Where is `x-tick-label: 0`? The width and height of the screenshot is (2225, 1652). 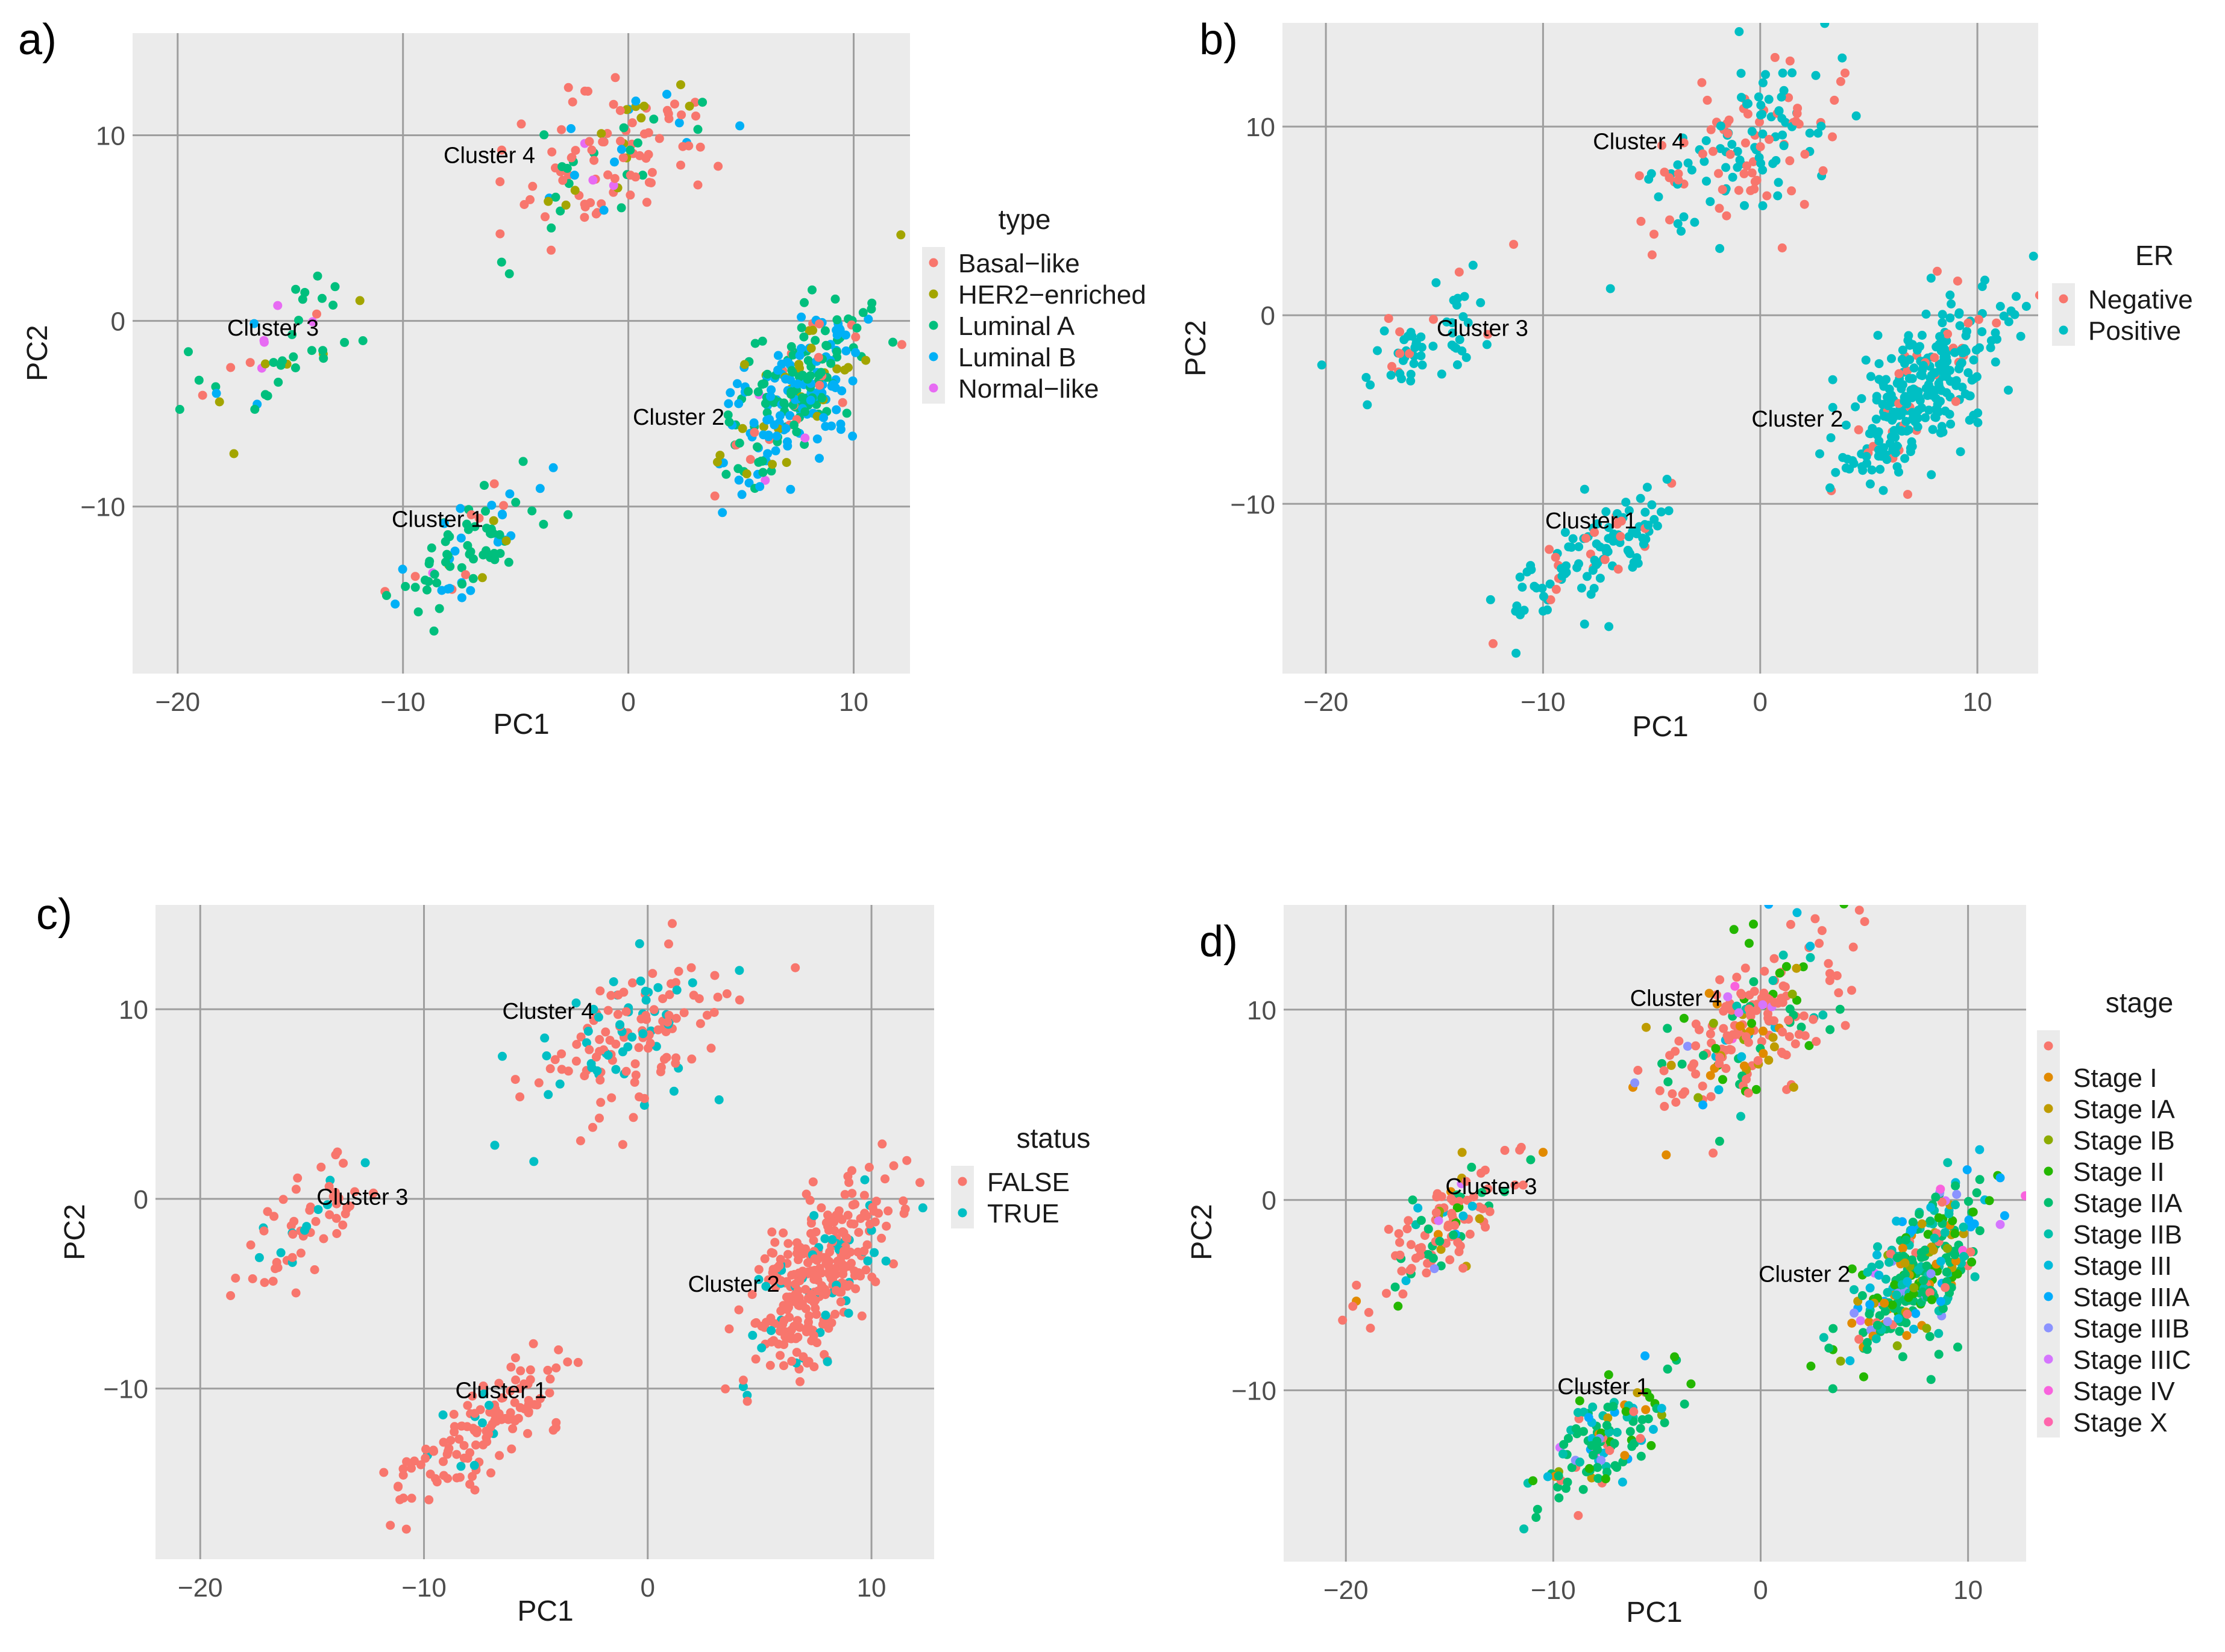 x-tick-label: 0 is located at coordinates (1761, 702).